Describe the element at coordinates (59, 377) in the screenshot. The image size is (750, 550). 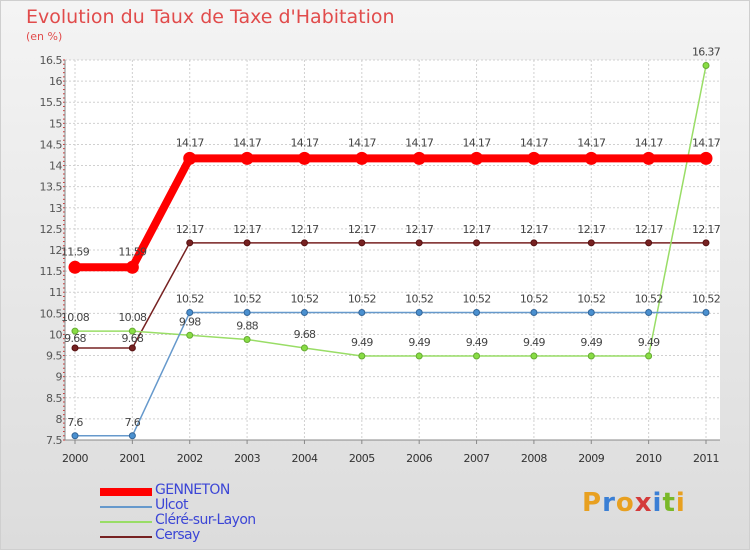
I see `y-tick-label: 9` at that location.